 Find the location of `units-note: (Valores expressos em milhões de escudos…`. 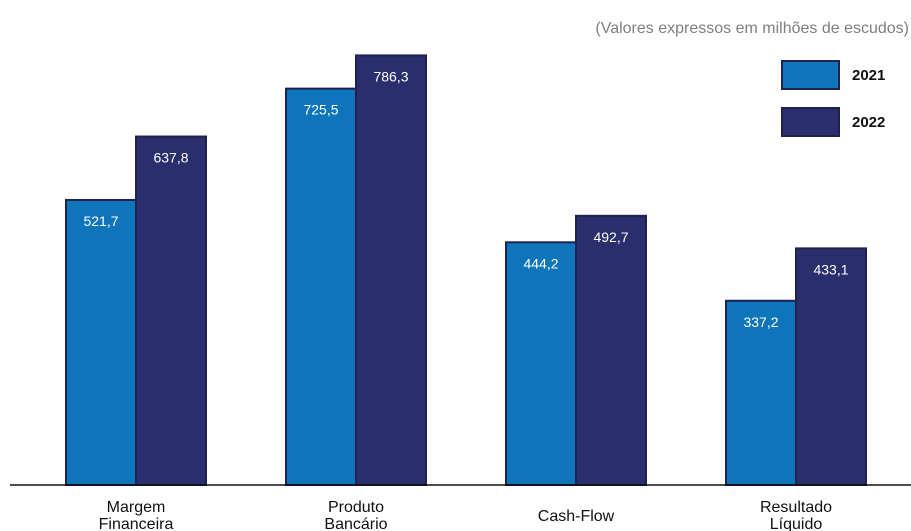

units-note: (Valores expressos em milhões de escudos… is located at coordinates (752, 28).